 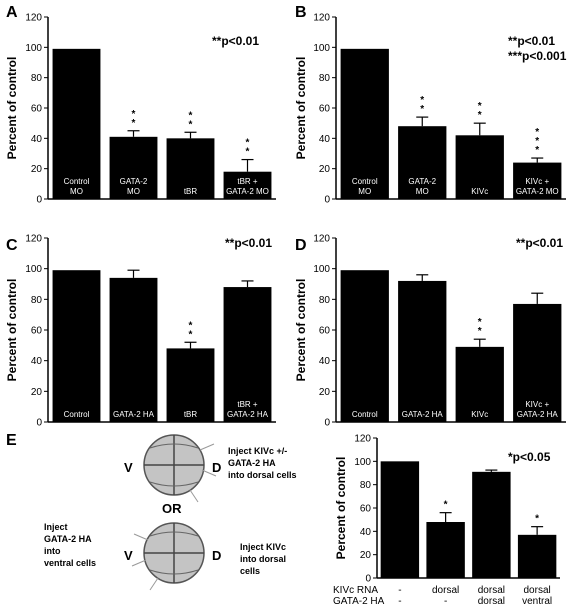 What do you see at coordinates (321, 48) in the screenshot?
I see `y-tick-label-B: 100` at bounding box center [321, 48].